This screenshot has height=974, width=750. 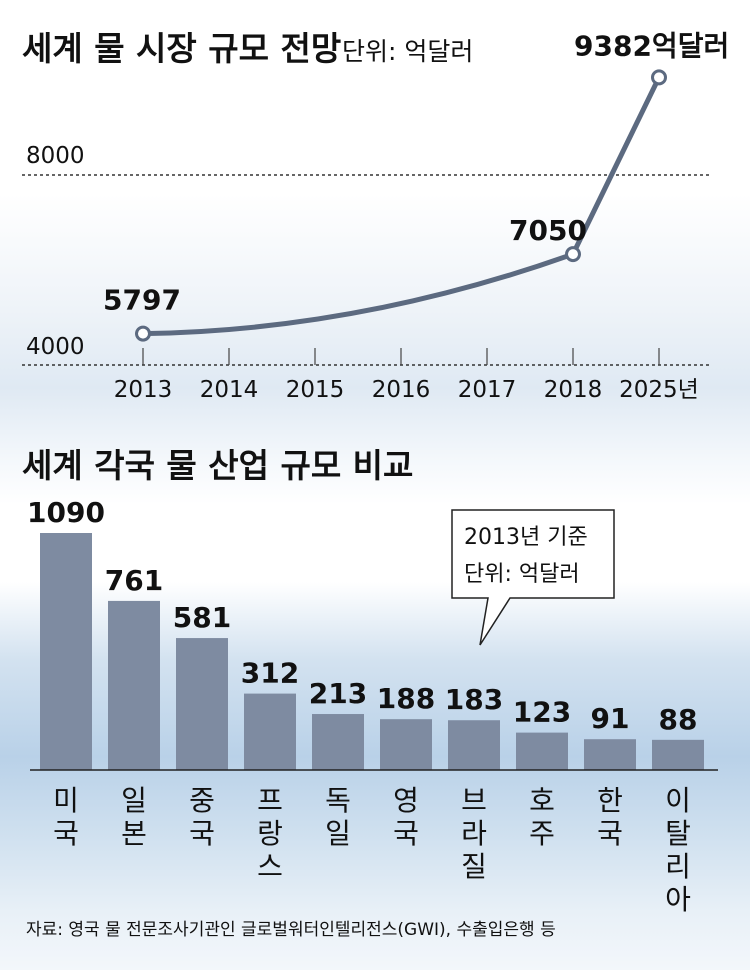 I want to click on xtick-label-2: 2015, so click(x=315, y=390).